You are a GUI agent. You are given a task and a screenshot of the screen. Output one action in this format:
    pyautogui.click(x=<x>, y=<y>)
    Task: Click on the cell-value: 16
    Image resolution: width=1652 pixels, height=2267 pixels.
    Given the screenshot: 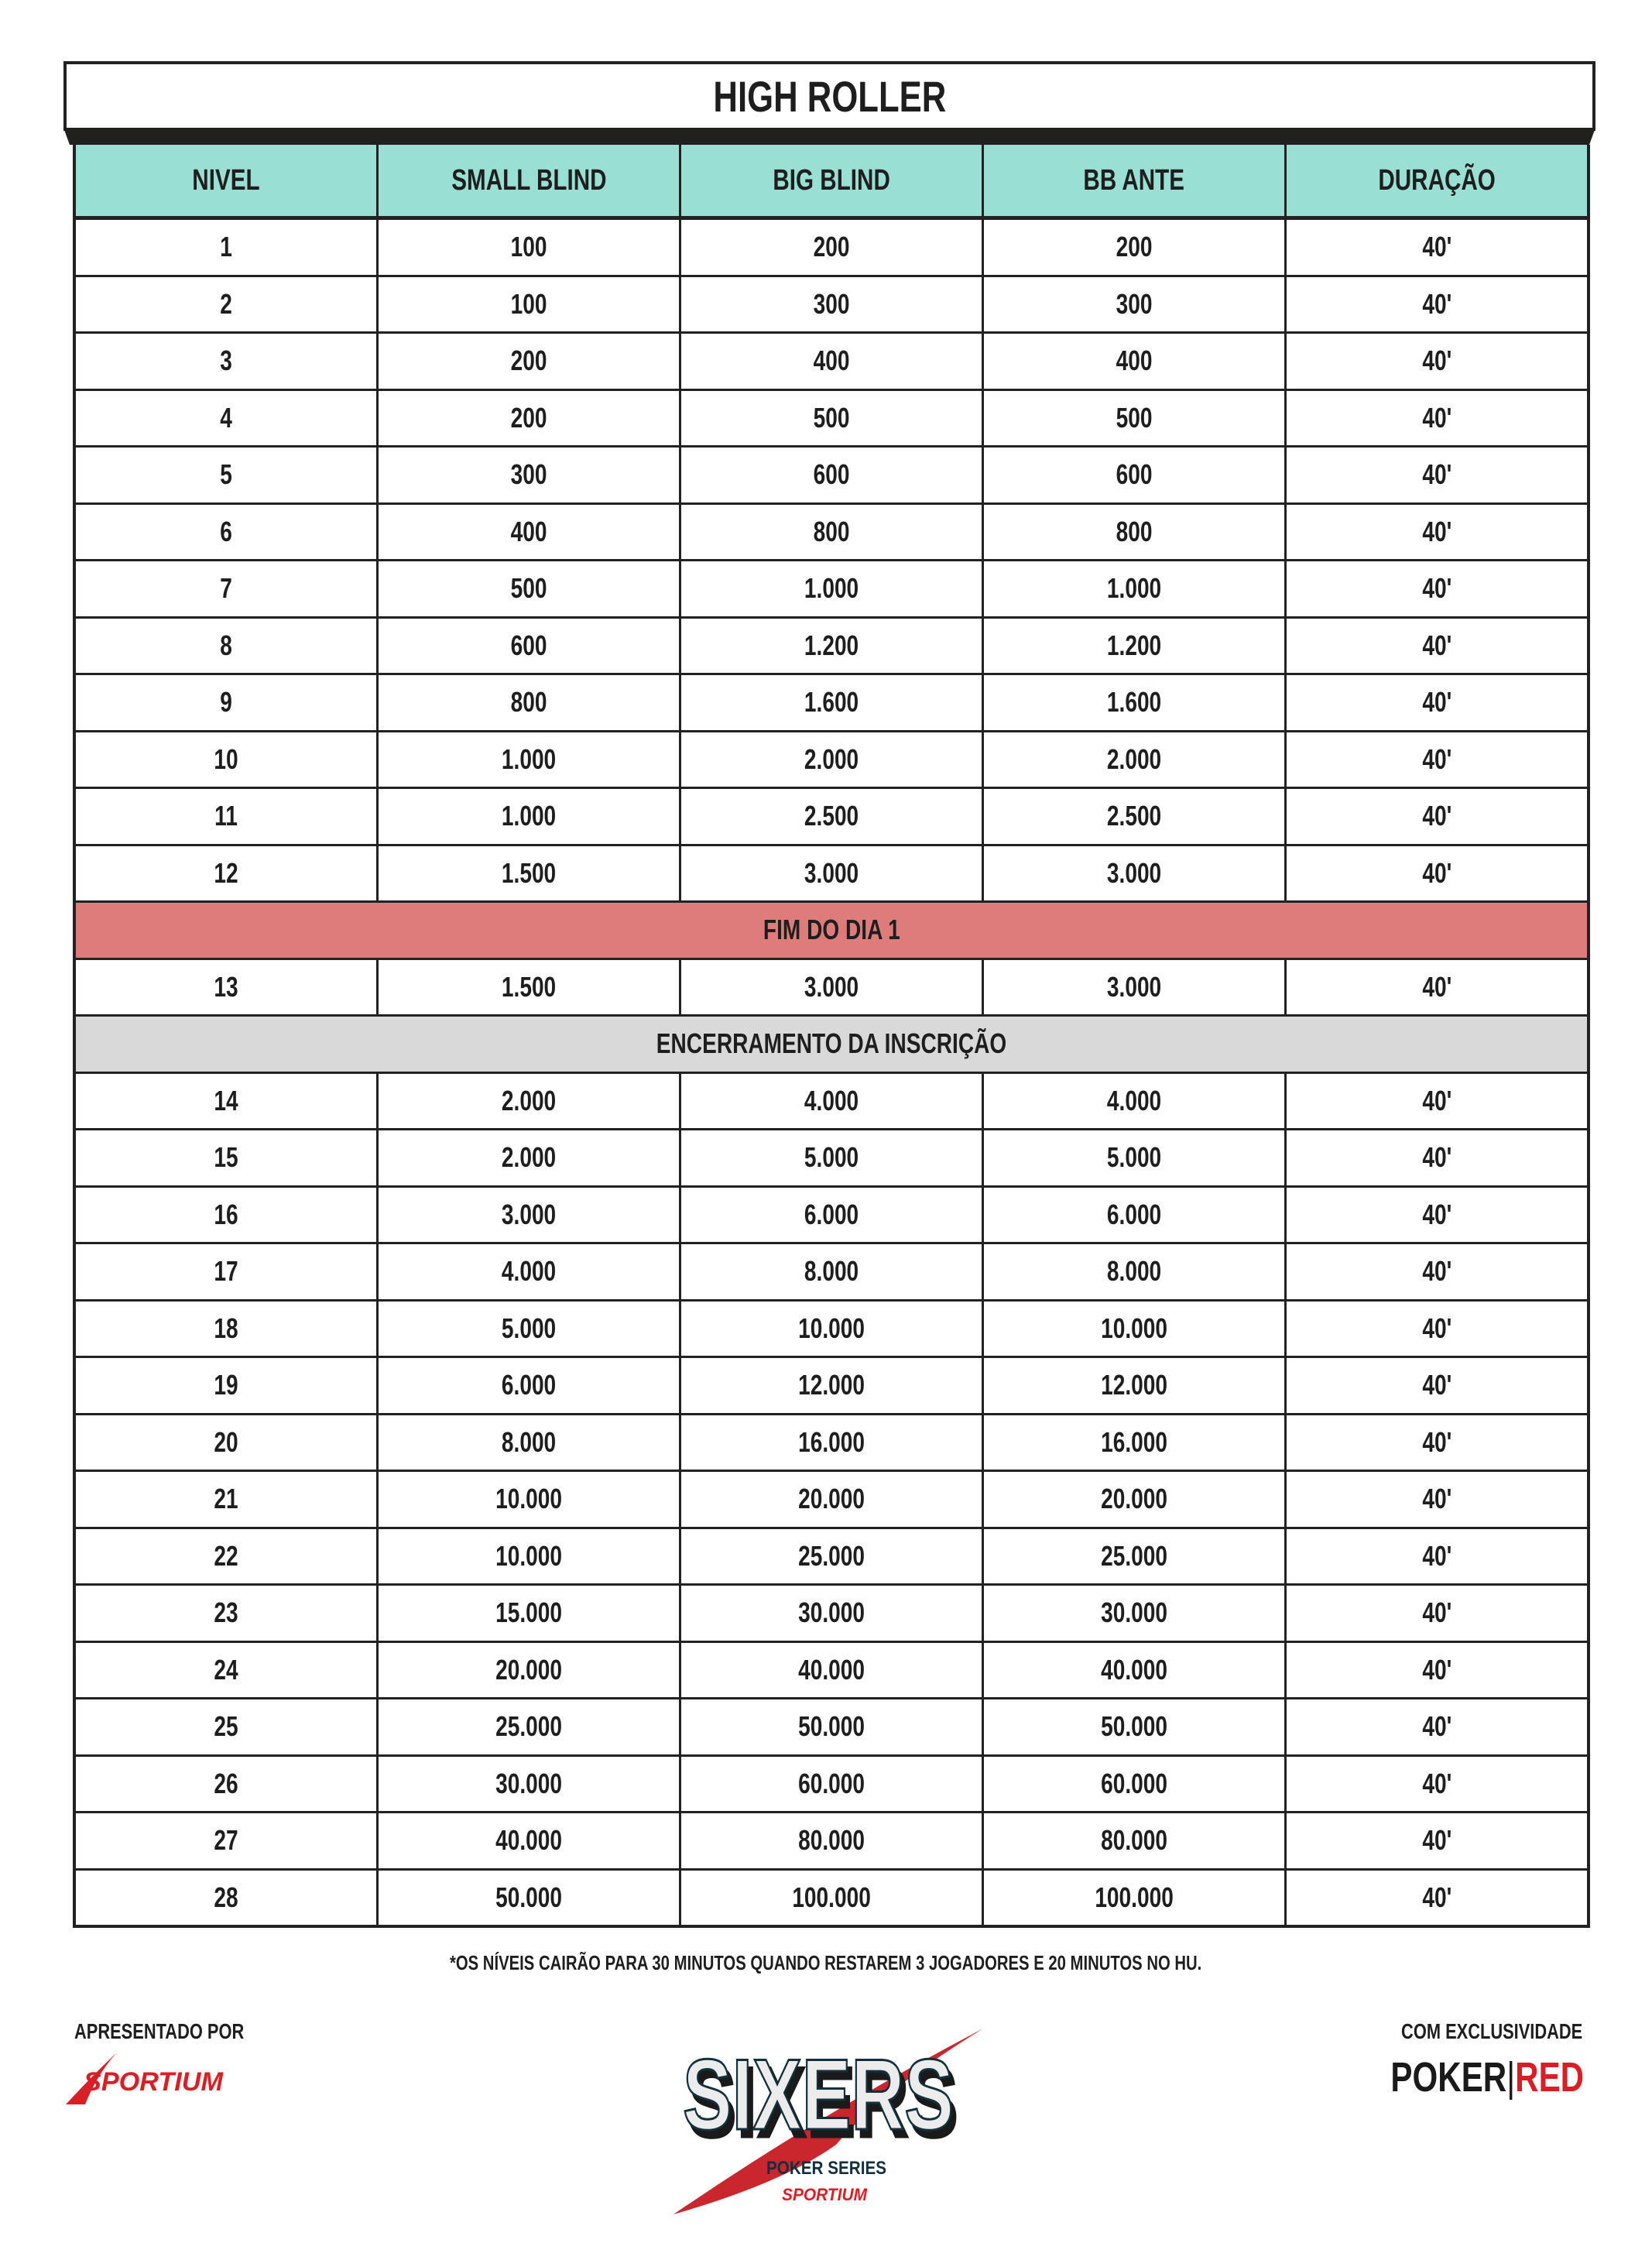 What is the action you would take?
    pyautogui.click(x=226, y=1214)
    